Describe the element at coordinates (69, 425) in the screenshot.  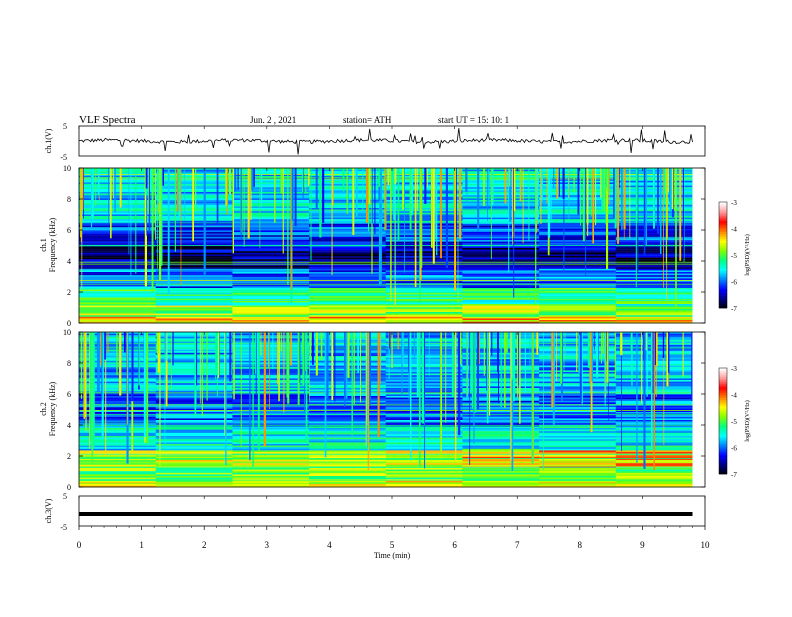
I see `ch2-spectrogram-ytick-label: 4` at that location.